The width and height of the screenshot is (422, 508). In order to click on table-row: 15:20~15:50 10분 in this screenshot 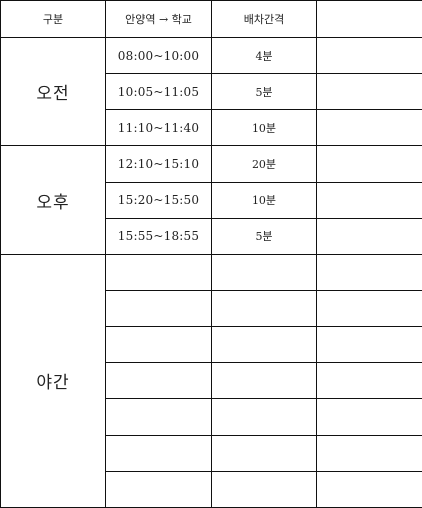, I will do `click(211, 200)`.